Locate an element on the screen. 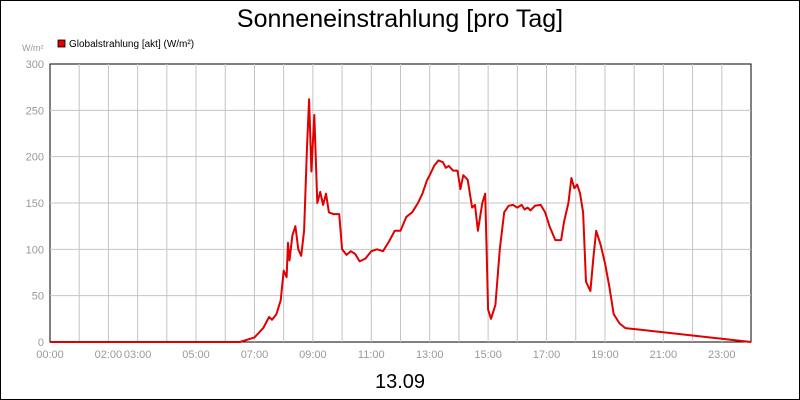  x-tick-label: 11:00 is located at coordinates (371, 355).